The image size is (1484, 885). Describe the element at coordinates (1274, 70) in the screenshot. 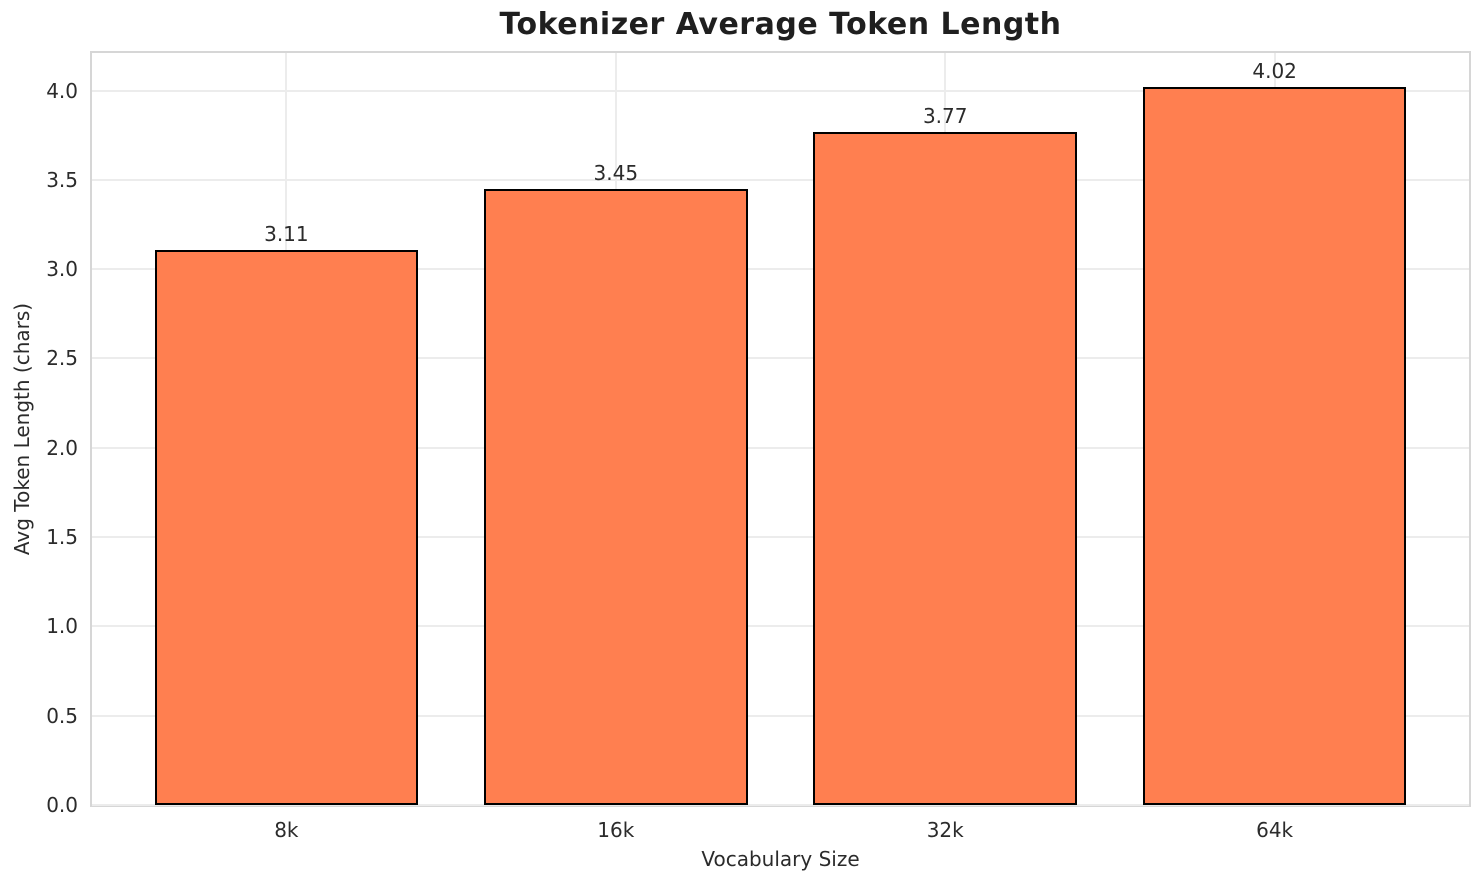

I see `bar-value-label: 4.02` at that location.